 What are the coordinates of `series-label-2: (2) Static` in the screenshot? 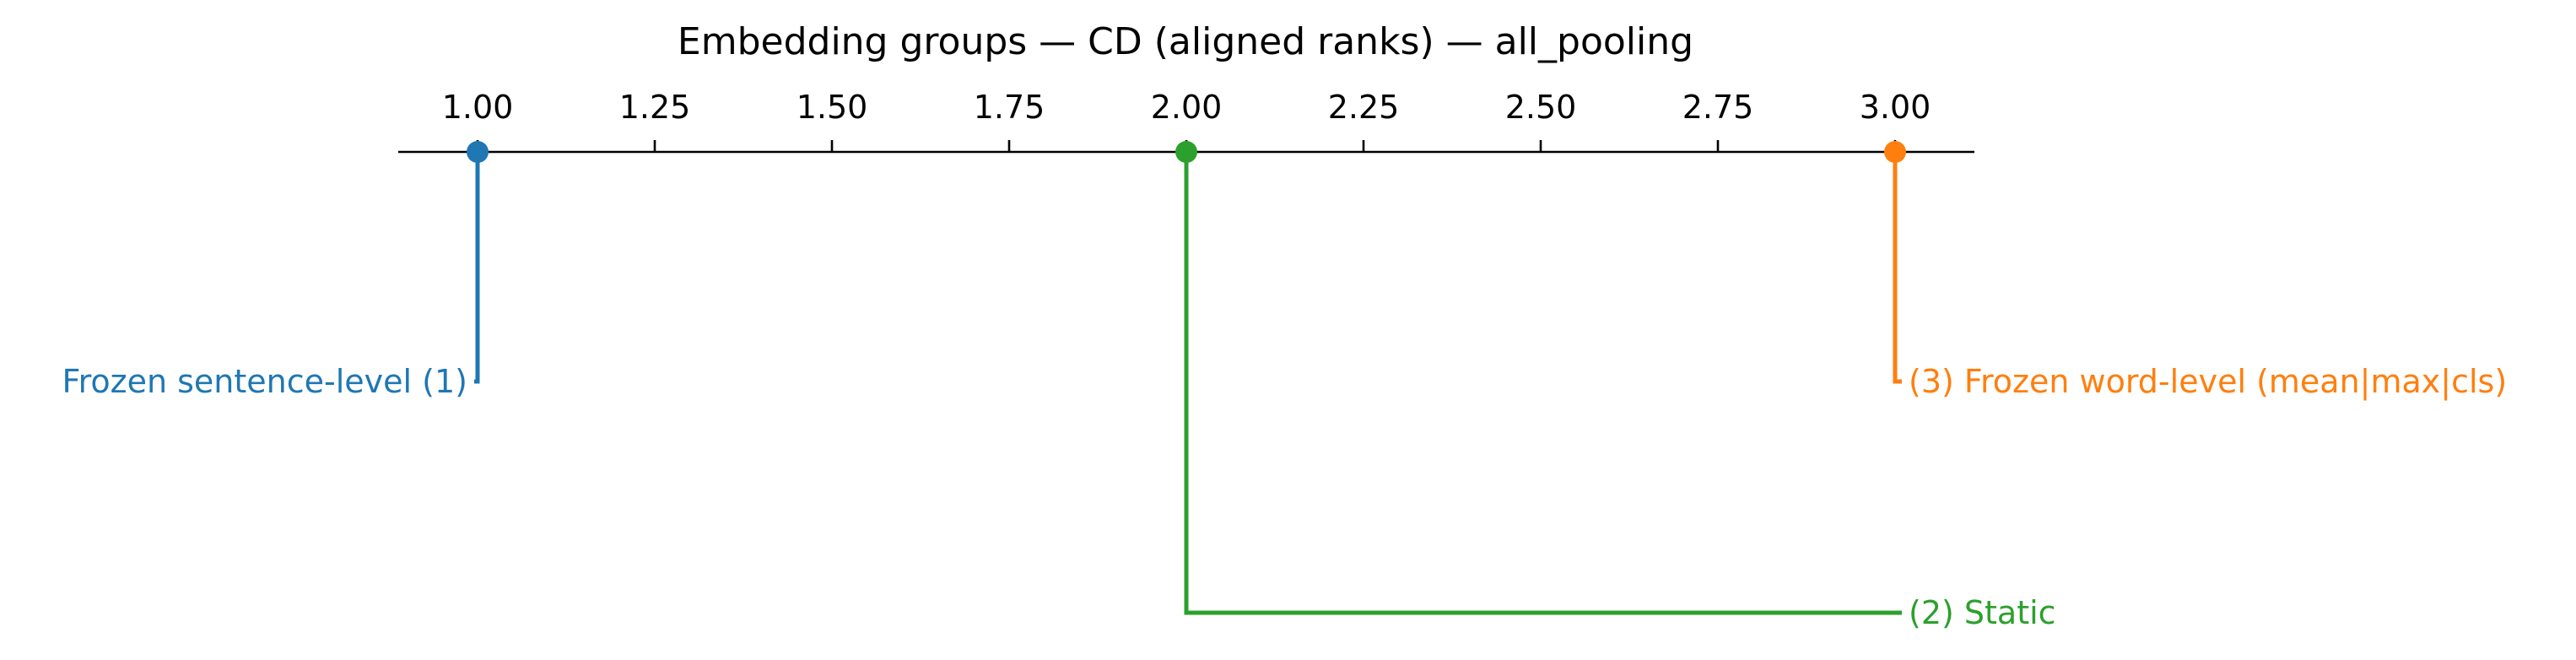 It's located at (1982, 612).